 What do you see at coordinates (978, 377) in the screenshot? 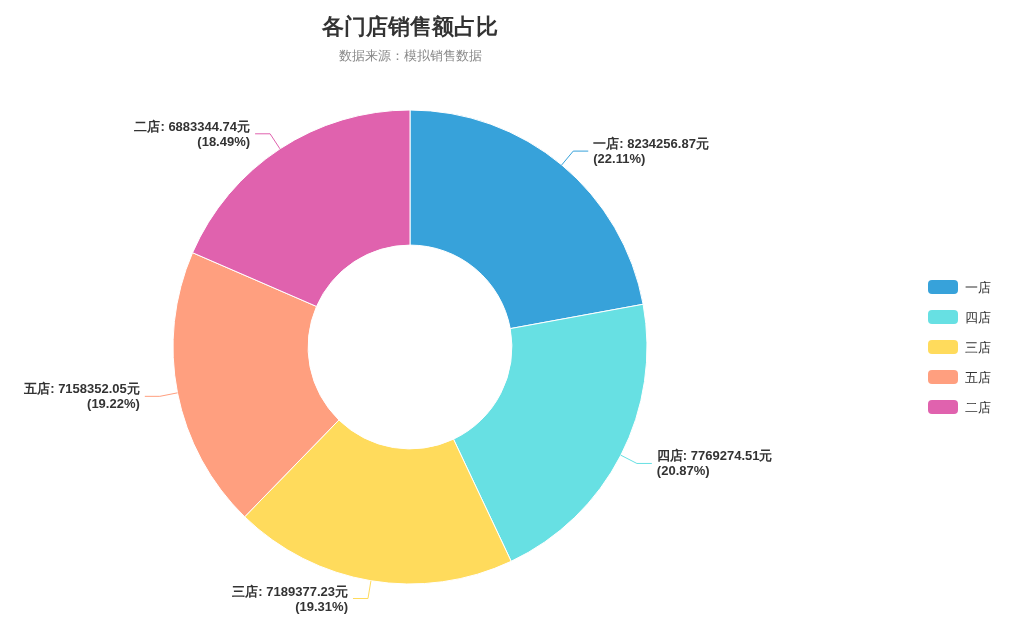
I see `legend-label: 五店` at bounding box center [978, 377].